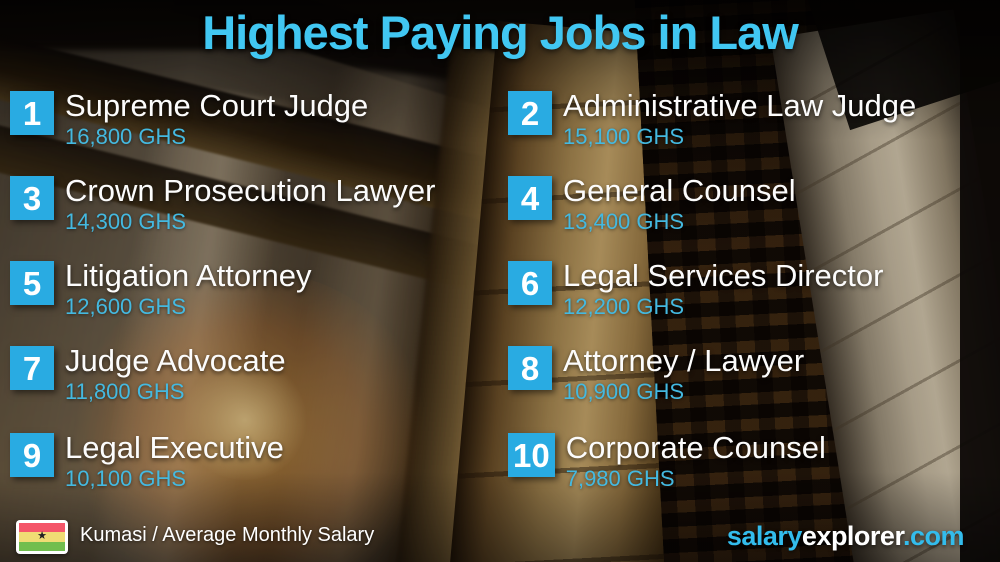  I want to click on rank-badge: 6, so click(530, 283).